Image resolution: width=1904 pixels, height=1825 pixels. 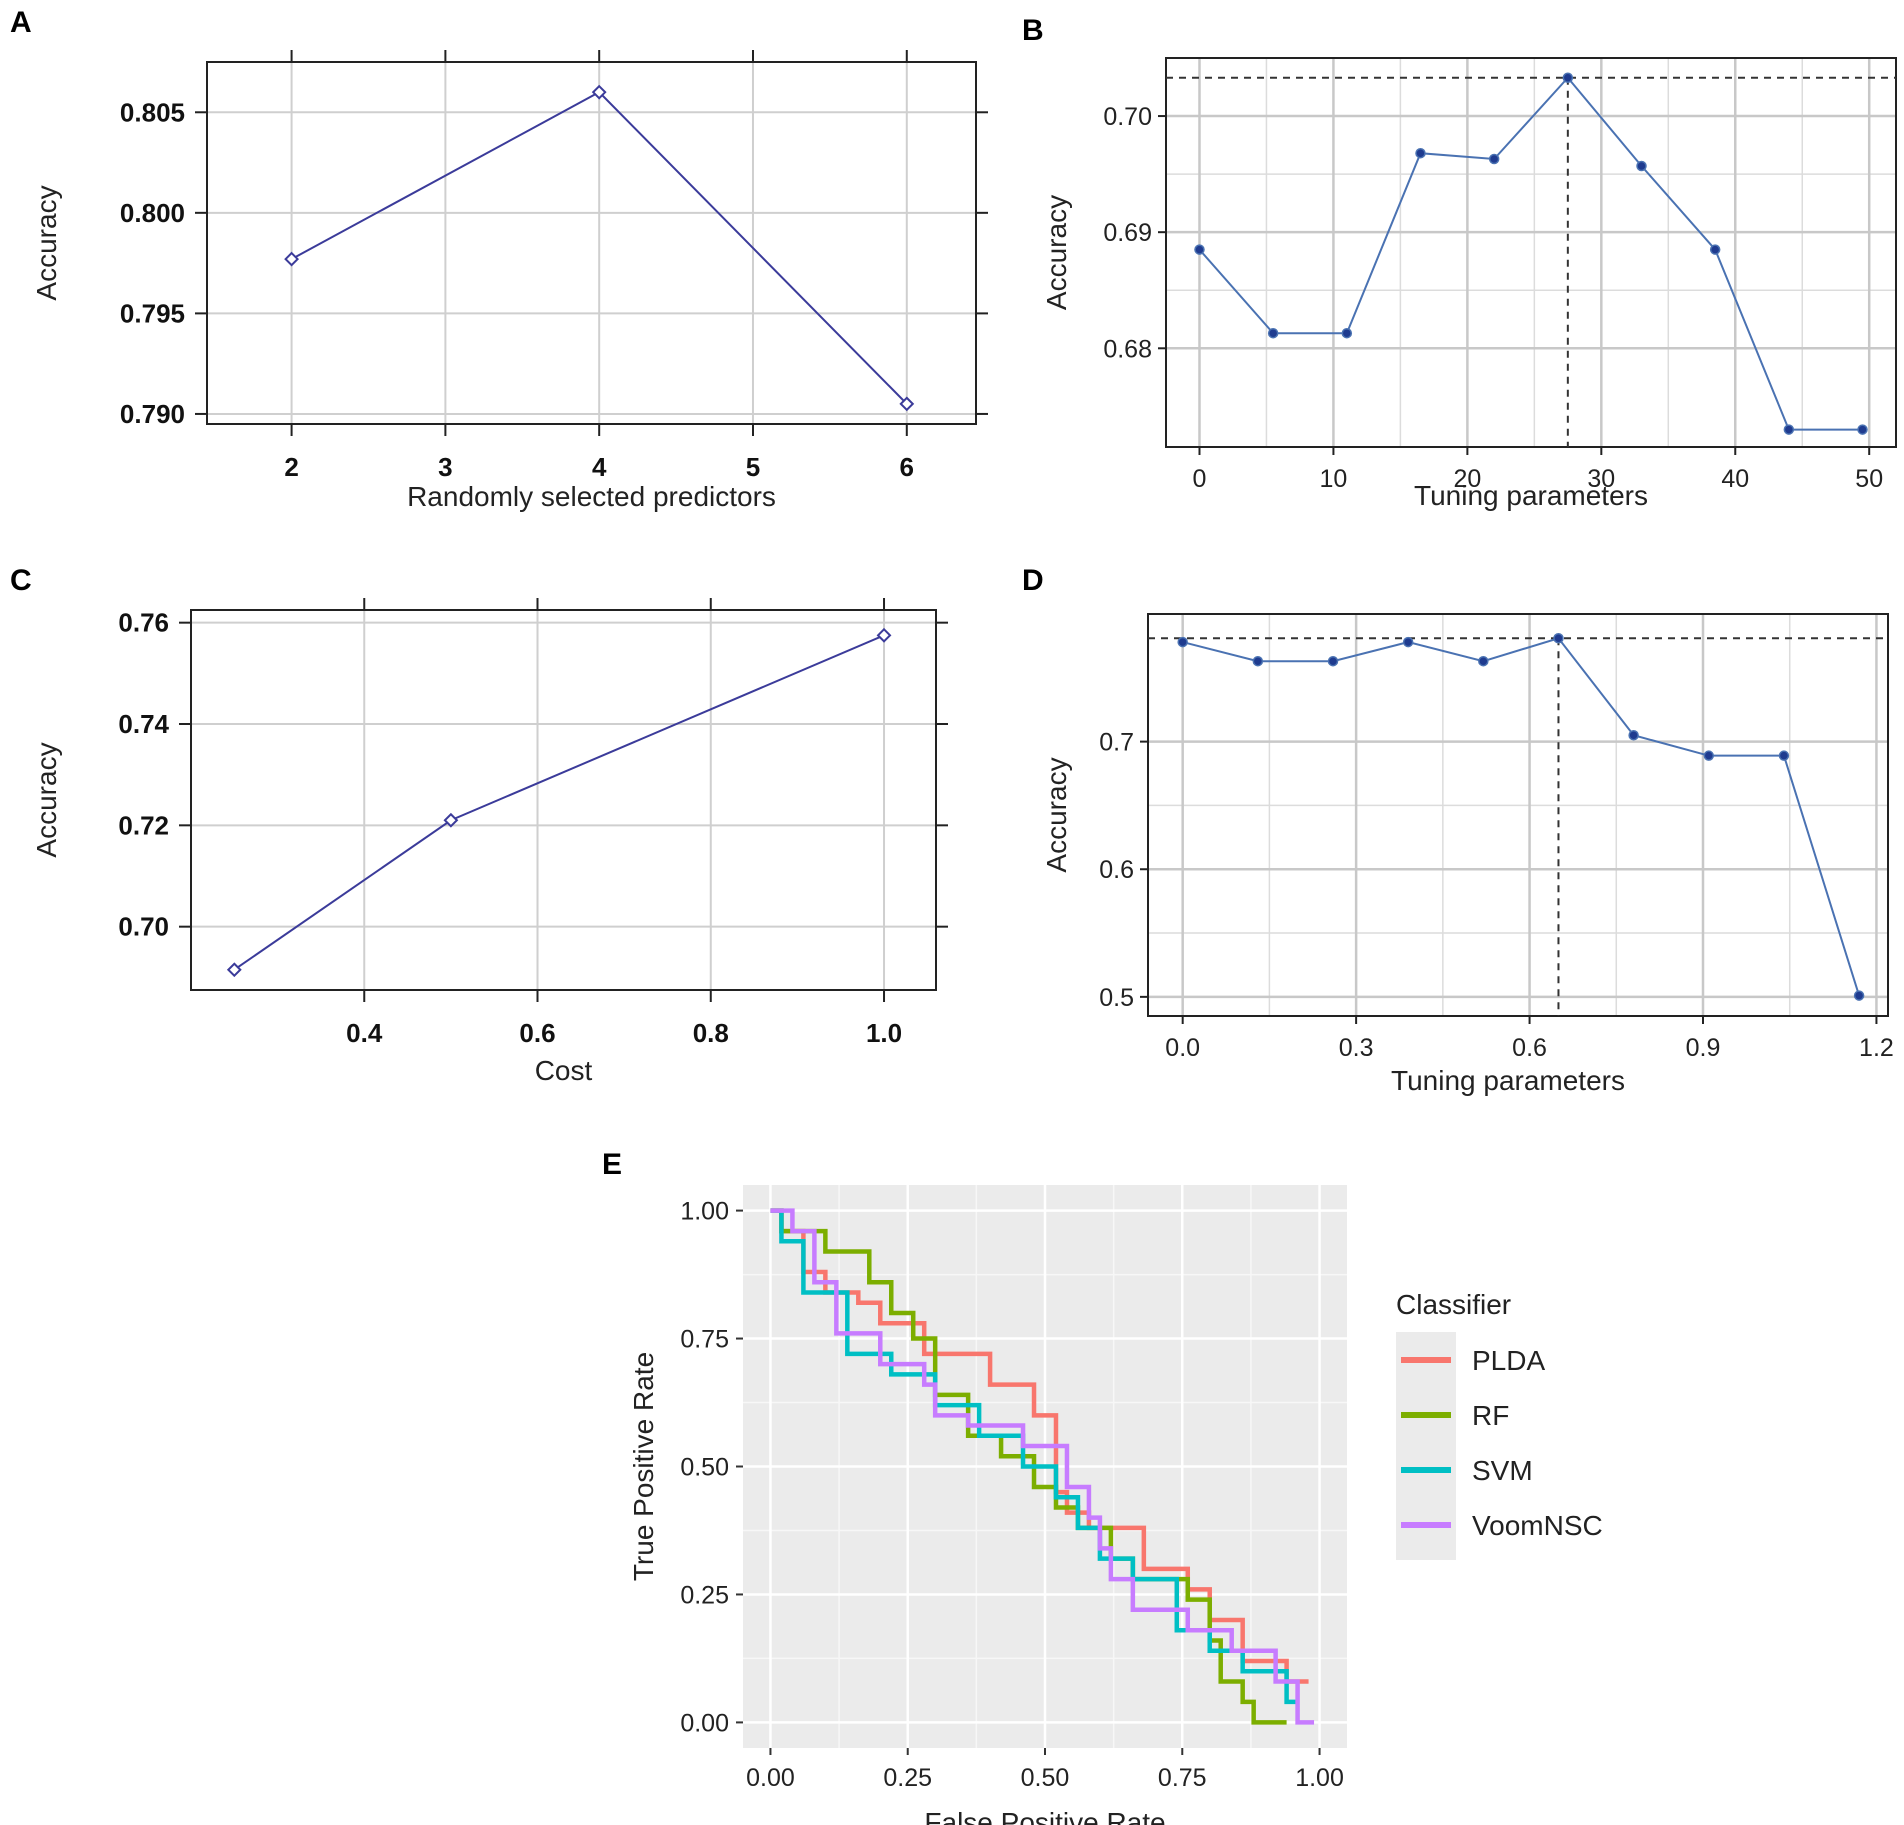 I want to click on x-tick-label: 0.3, so click(x=1356, y=1048).